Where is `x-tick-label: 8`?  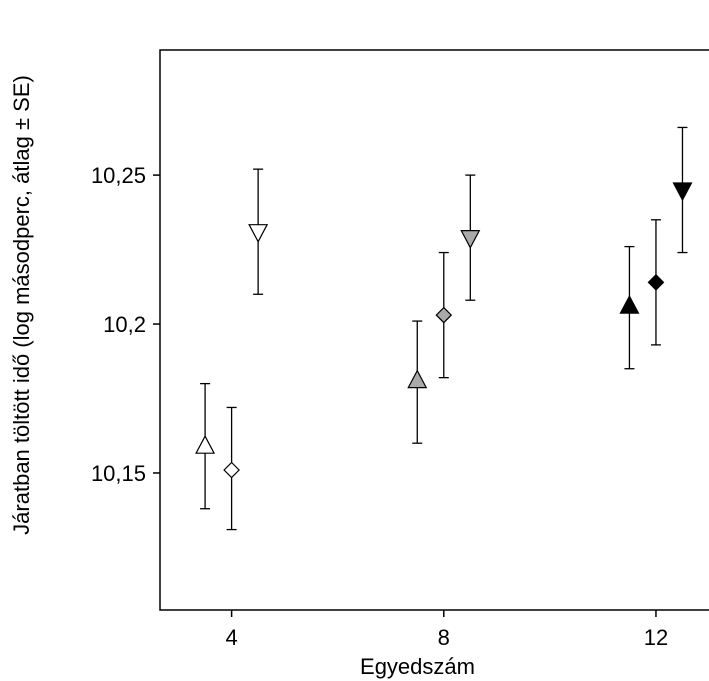
x-tick-label: 8 is located at coordinates (444, 637).